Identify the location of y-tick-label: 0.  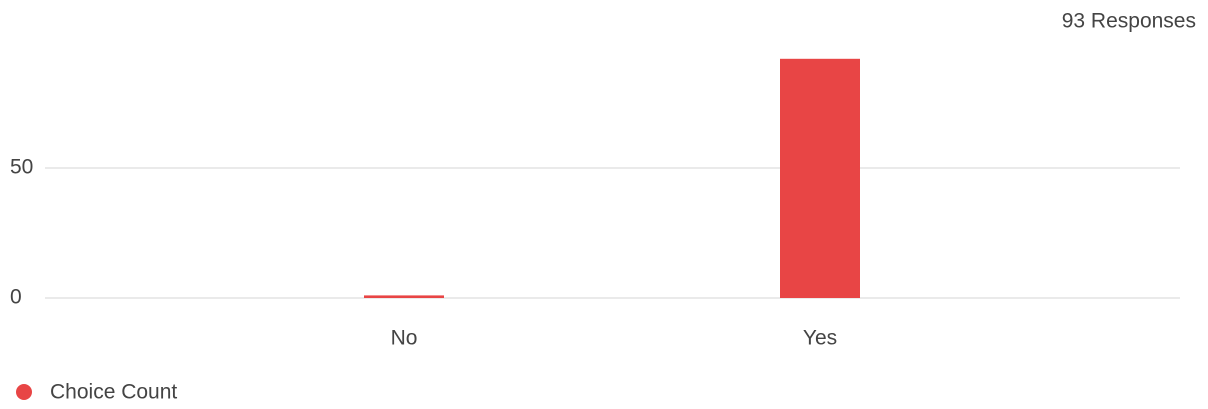
(16, 297).